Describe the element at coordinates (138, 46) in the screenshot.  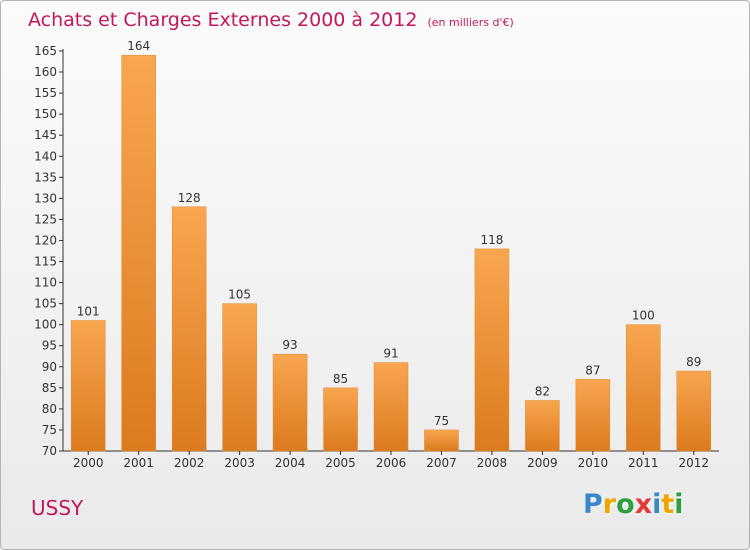
I see `data-label: 164` at that location.